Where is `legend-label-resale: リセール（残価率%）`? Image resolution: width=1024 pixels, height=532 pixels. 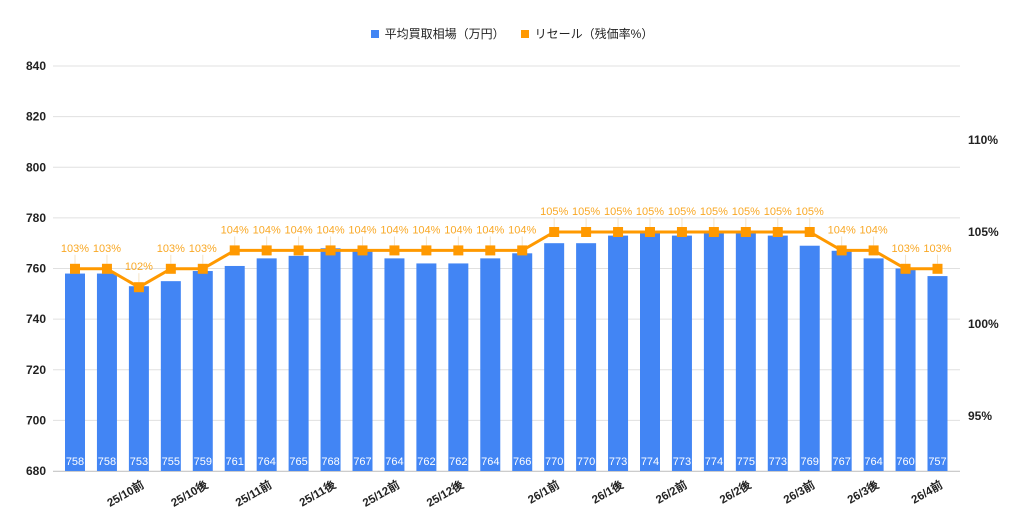
legend-label-resale: リセール（残価率%） is located at coordinates (594, 34).